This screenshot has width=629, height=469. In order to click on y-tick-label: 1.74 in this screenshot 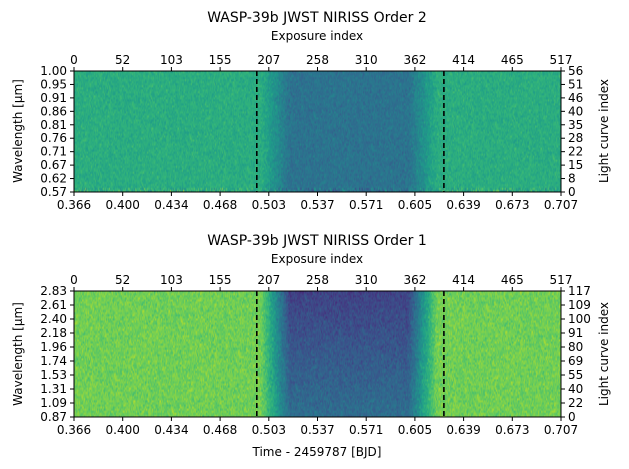, I will do `click(53, 361)`.